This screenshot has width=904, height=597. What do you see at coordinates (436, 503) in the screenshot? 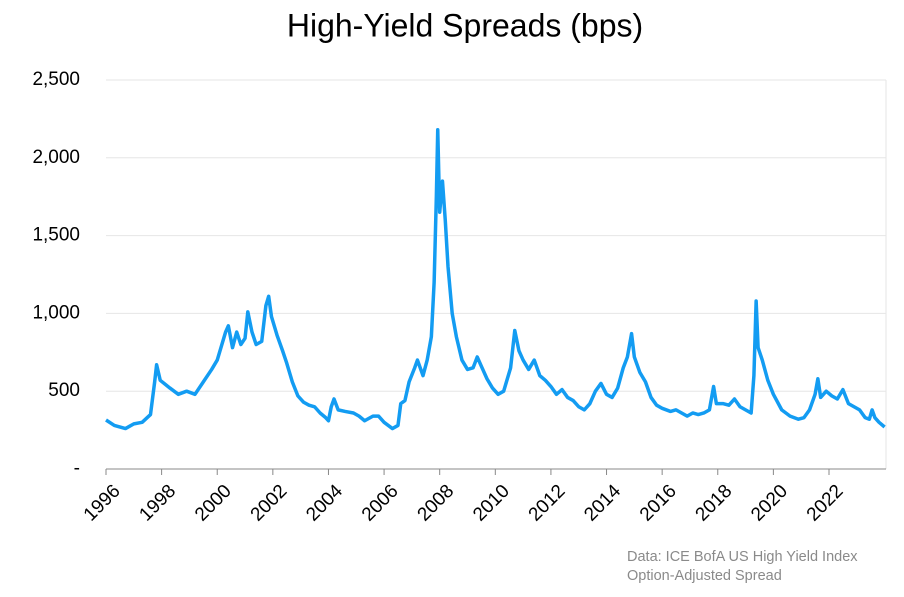
I see `x-tick-label: 2008` at bounding box center [436, 503].